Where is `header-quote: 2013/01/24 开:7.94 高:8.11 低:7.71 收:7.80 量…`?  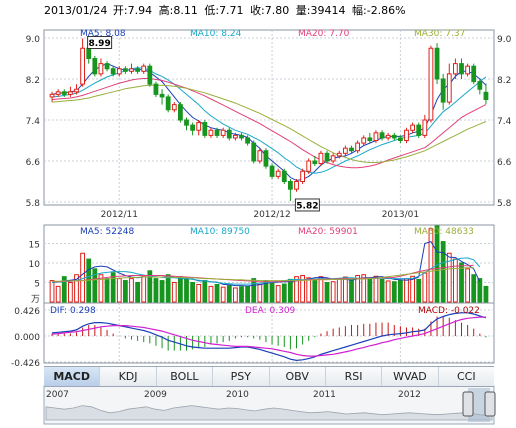 header-quote: 2013/01/24 开:7.94 高:8.11 低:7.71 收:7.80 量… is located at coordinates (225, 10).